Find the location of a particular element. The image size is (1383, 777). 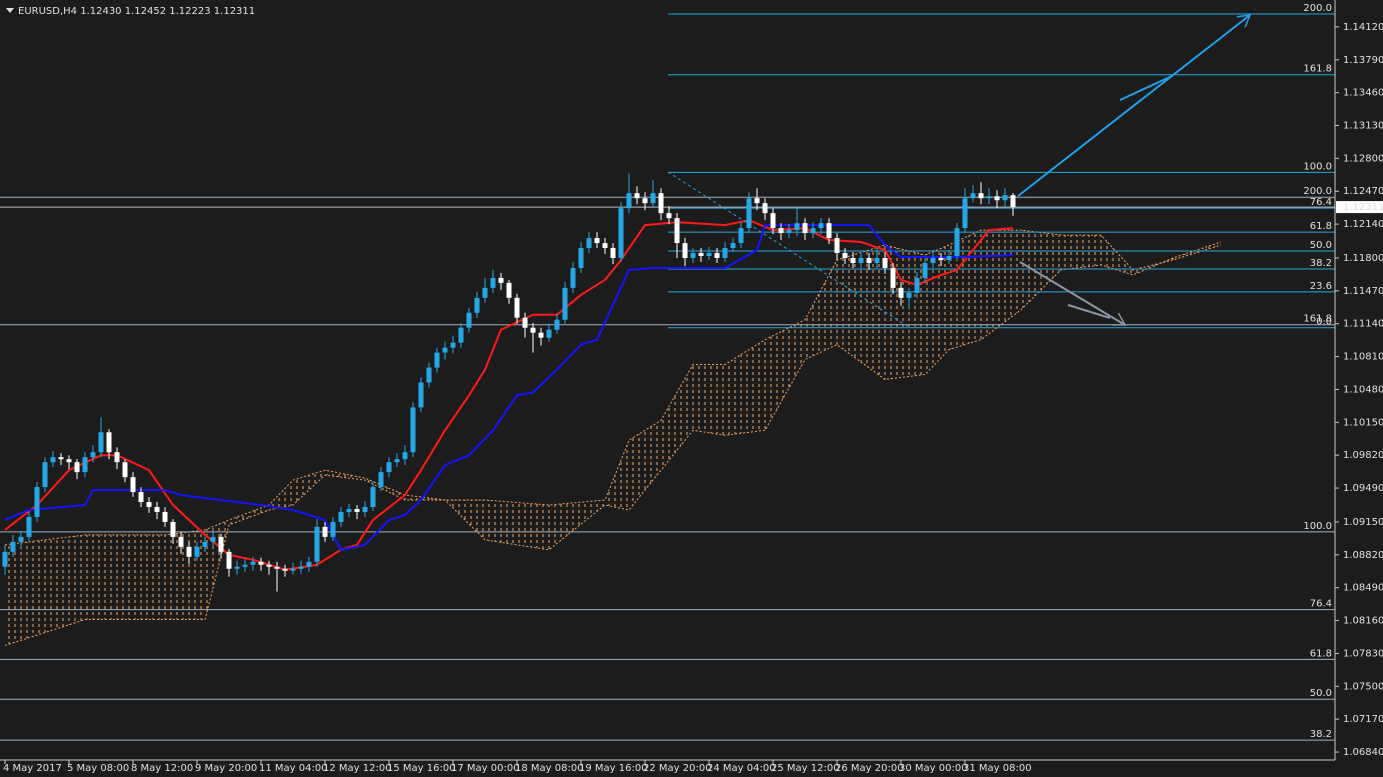

fib-level-label: 100.0 is located at coordinates (1317, 526).